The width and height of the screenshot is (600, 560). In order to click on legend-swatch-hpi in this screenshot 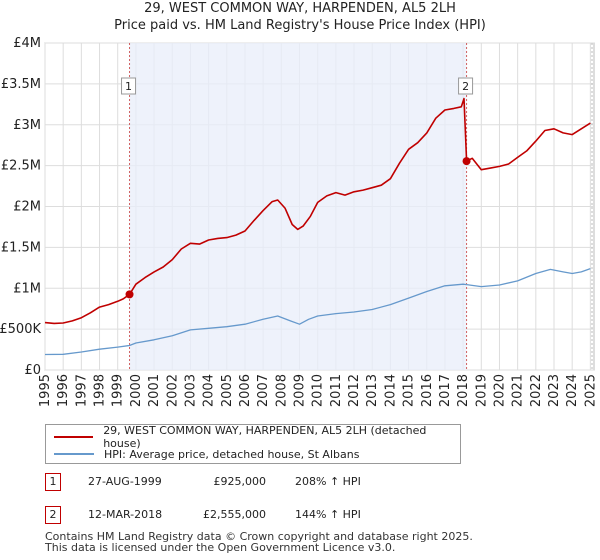, I will do `click(74, 454)`.